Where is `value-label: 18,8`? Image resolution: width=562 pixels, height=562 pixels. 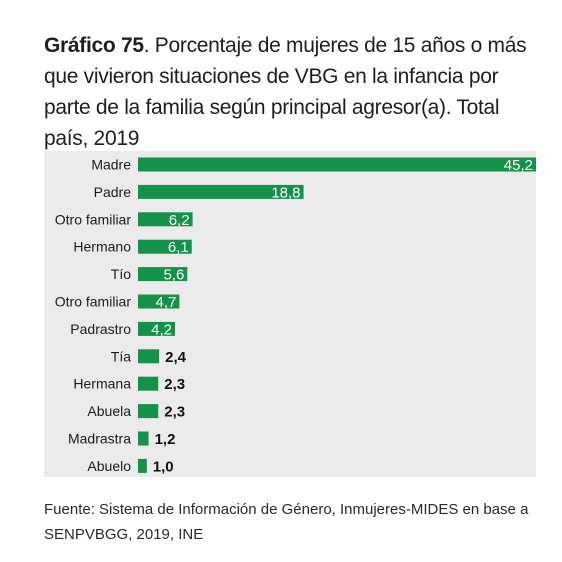
value-label: 18,8 is located at coordinates (285, 192).